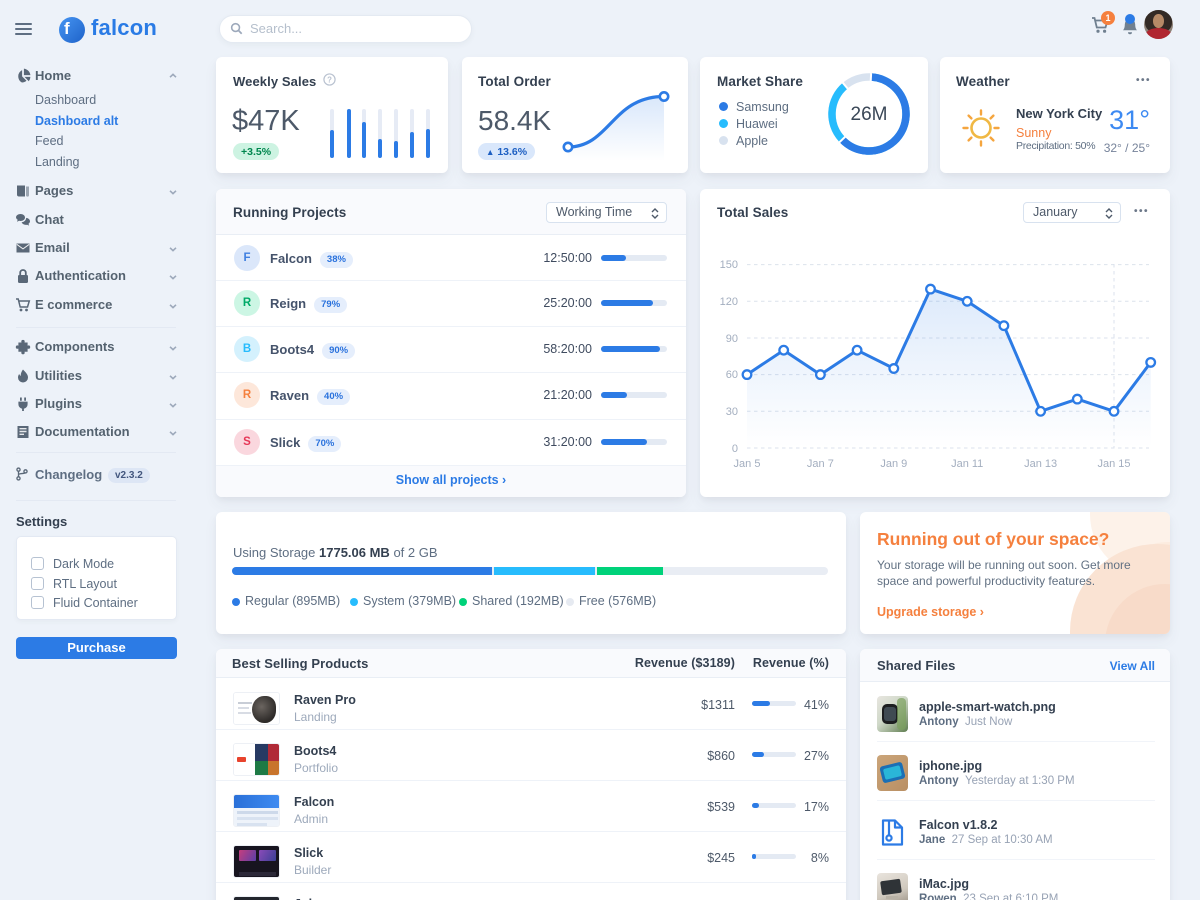  Describe the element at coordinates (869, 114) in the screenshot. I see `svg-text: 26M` at that location.